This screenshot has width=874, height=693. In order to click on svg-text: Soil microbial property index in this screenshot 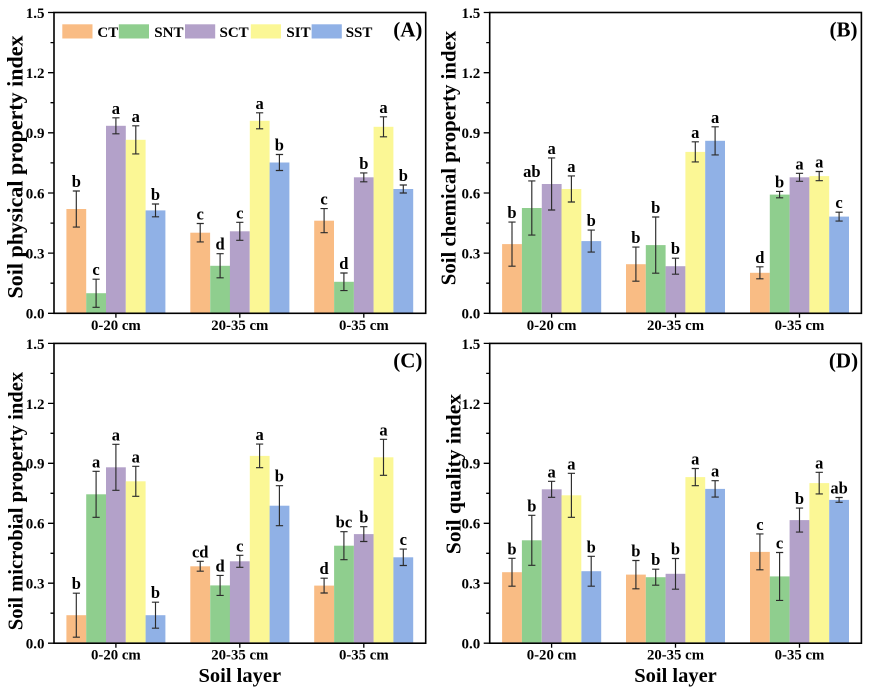, I will do `click(16, 500)`.